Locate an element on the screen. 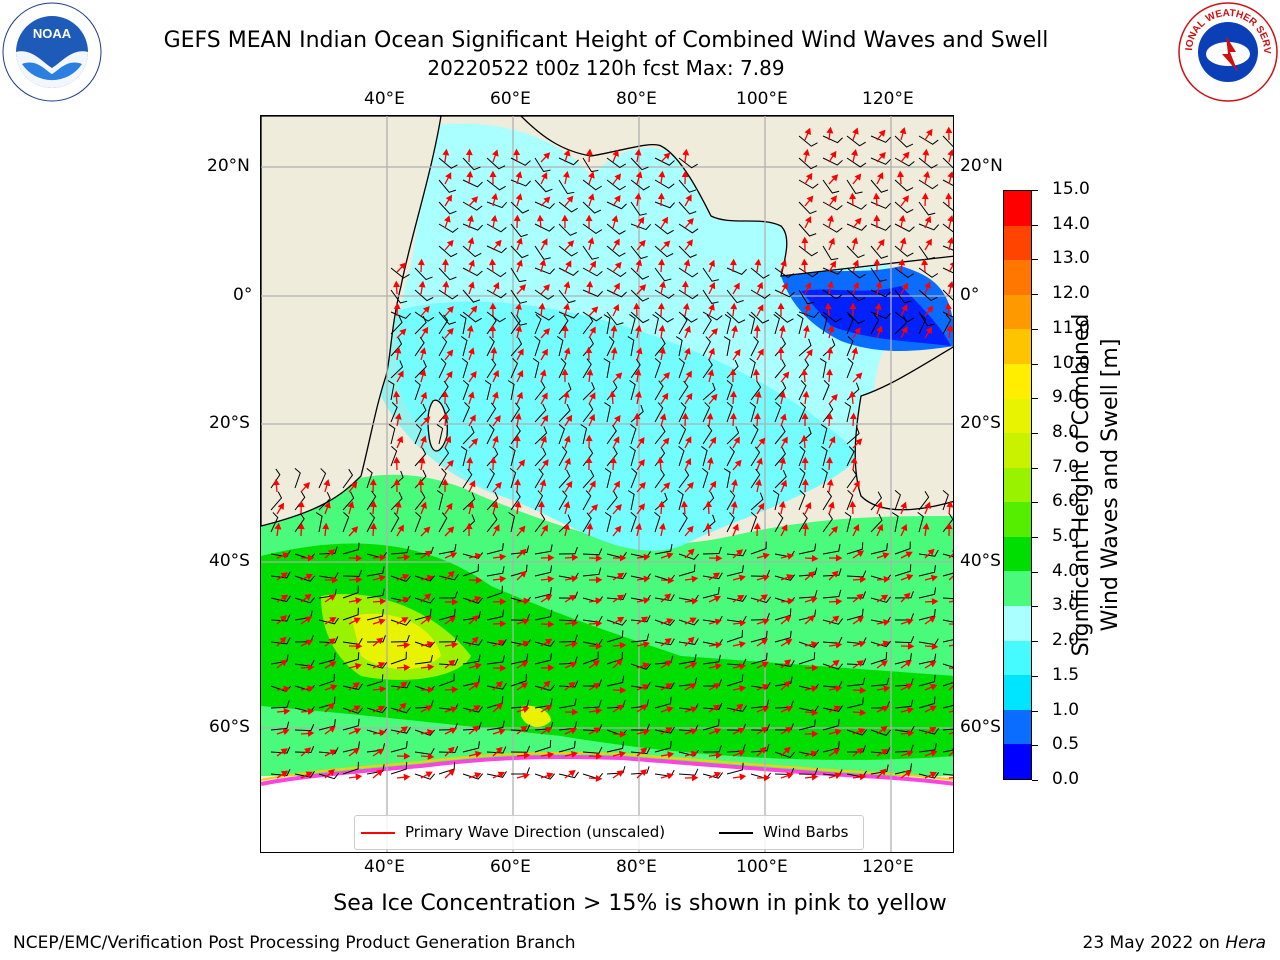  colorbar-tick-label: 13.0 is located at coordinates (1071, 258).